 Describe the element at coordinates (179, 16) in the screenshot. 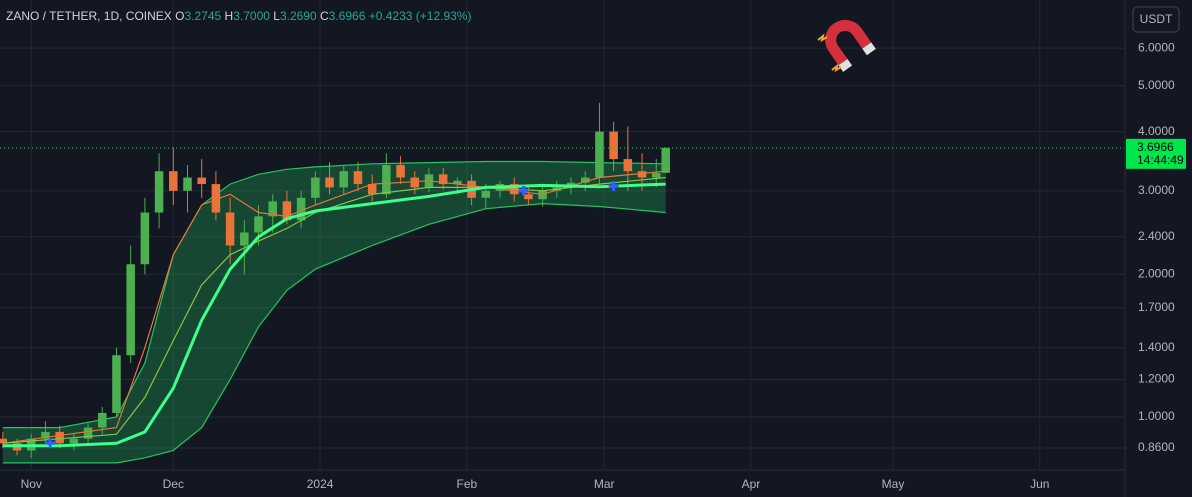

I see `open-label: O` at that location.